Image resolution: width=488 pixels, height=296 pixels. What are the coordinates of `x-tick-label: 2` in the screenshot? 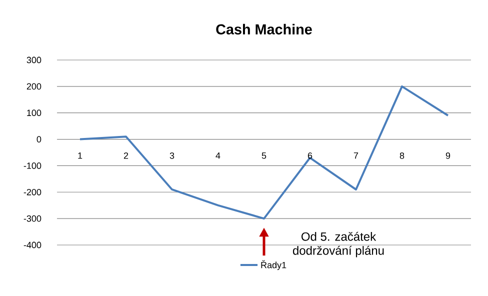 It's located at (126, 155).